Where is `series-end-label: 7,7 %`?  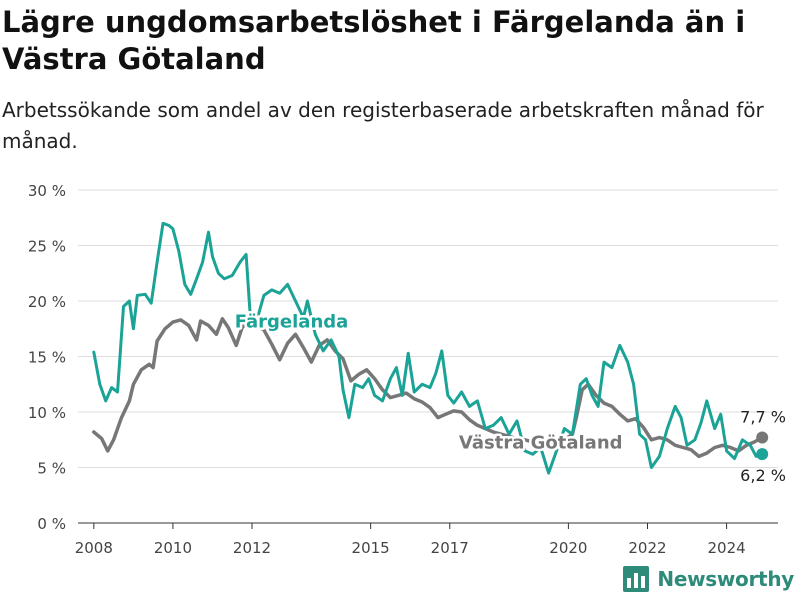 series-end-label: 7,7 % is located at coordinates (763, 417).